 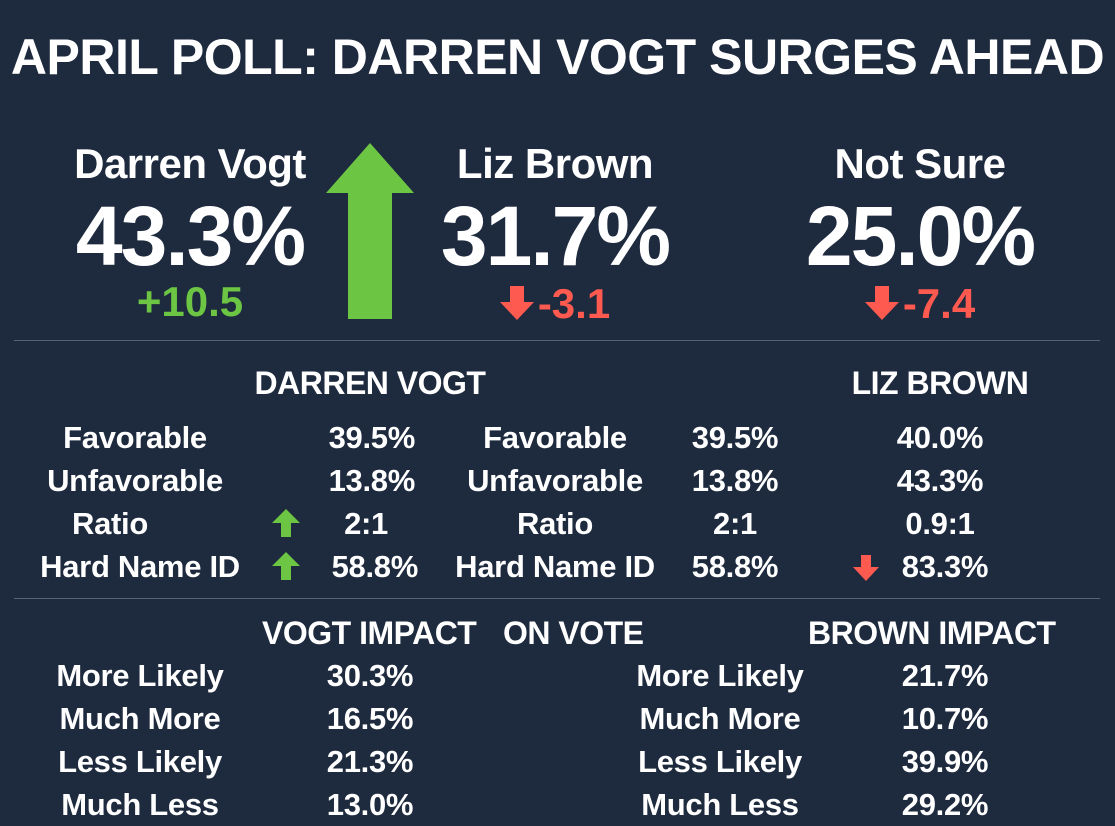 I want to click on impact-row-vogt-value: 16.5%, so click(x=370, y=718).